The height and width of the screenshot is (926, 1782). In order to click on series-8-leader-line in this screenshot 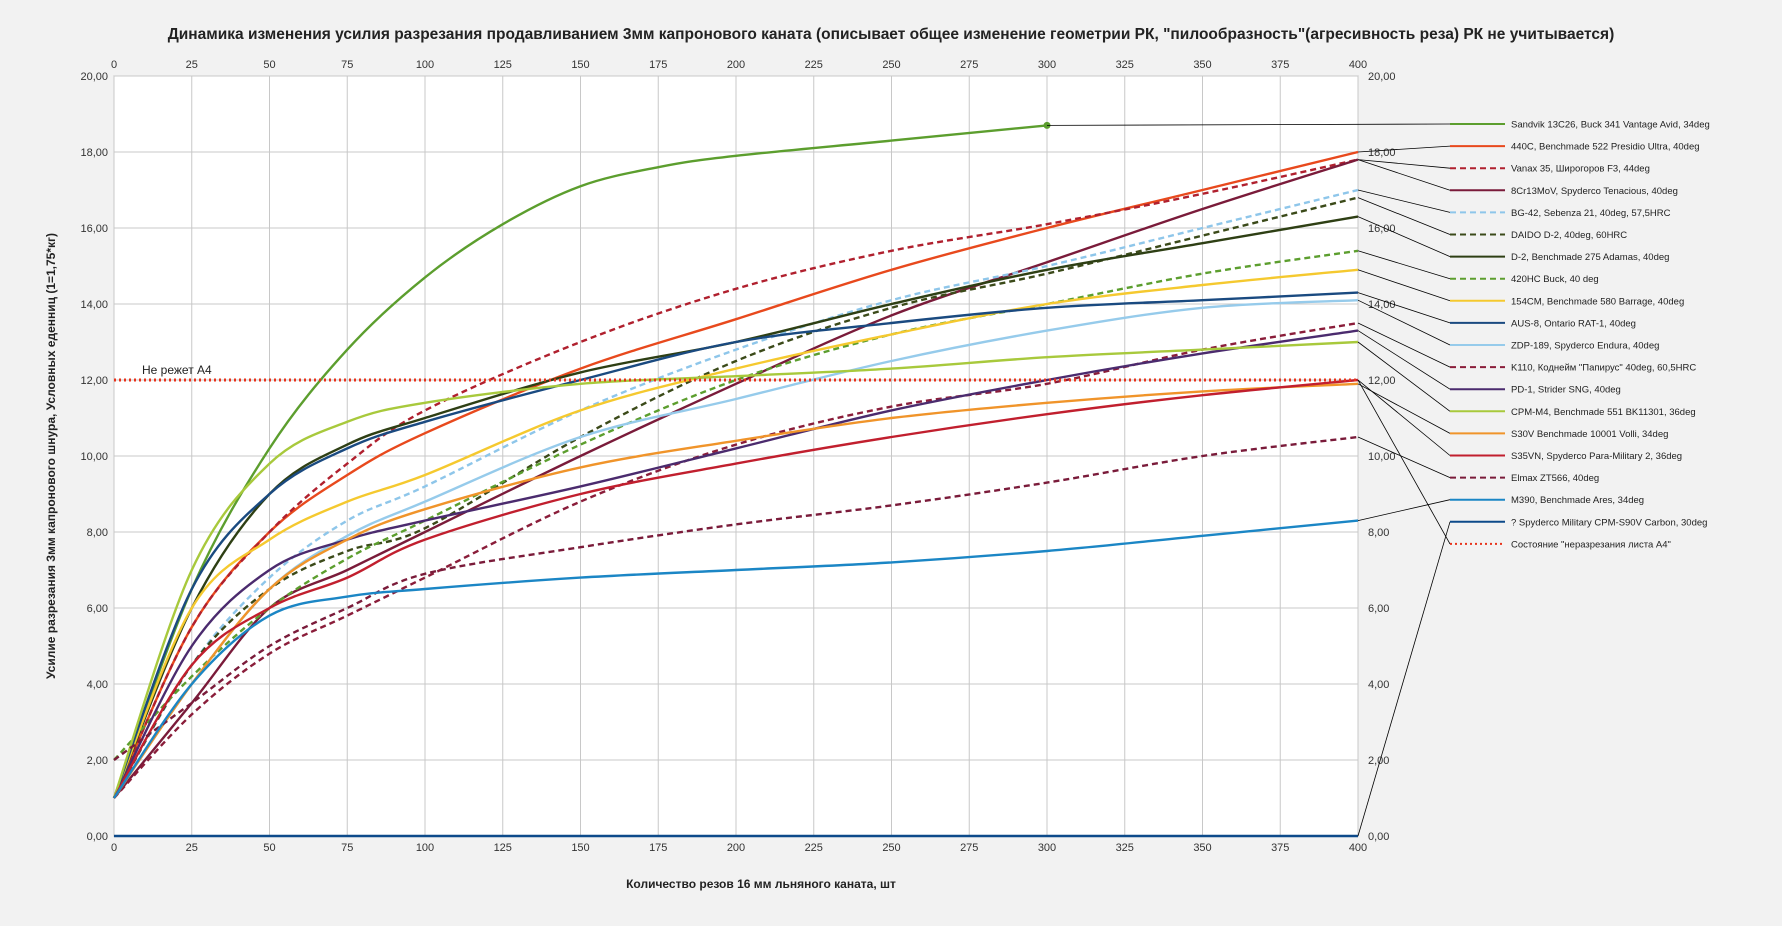, I will do `click(1404, 265)`.